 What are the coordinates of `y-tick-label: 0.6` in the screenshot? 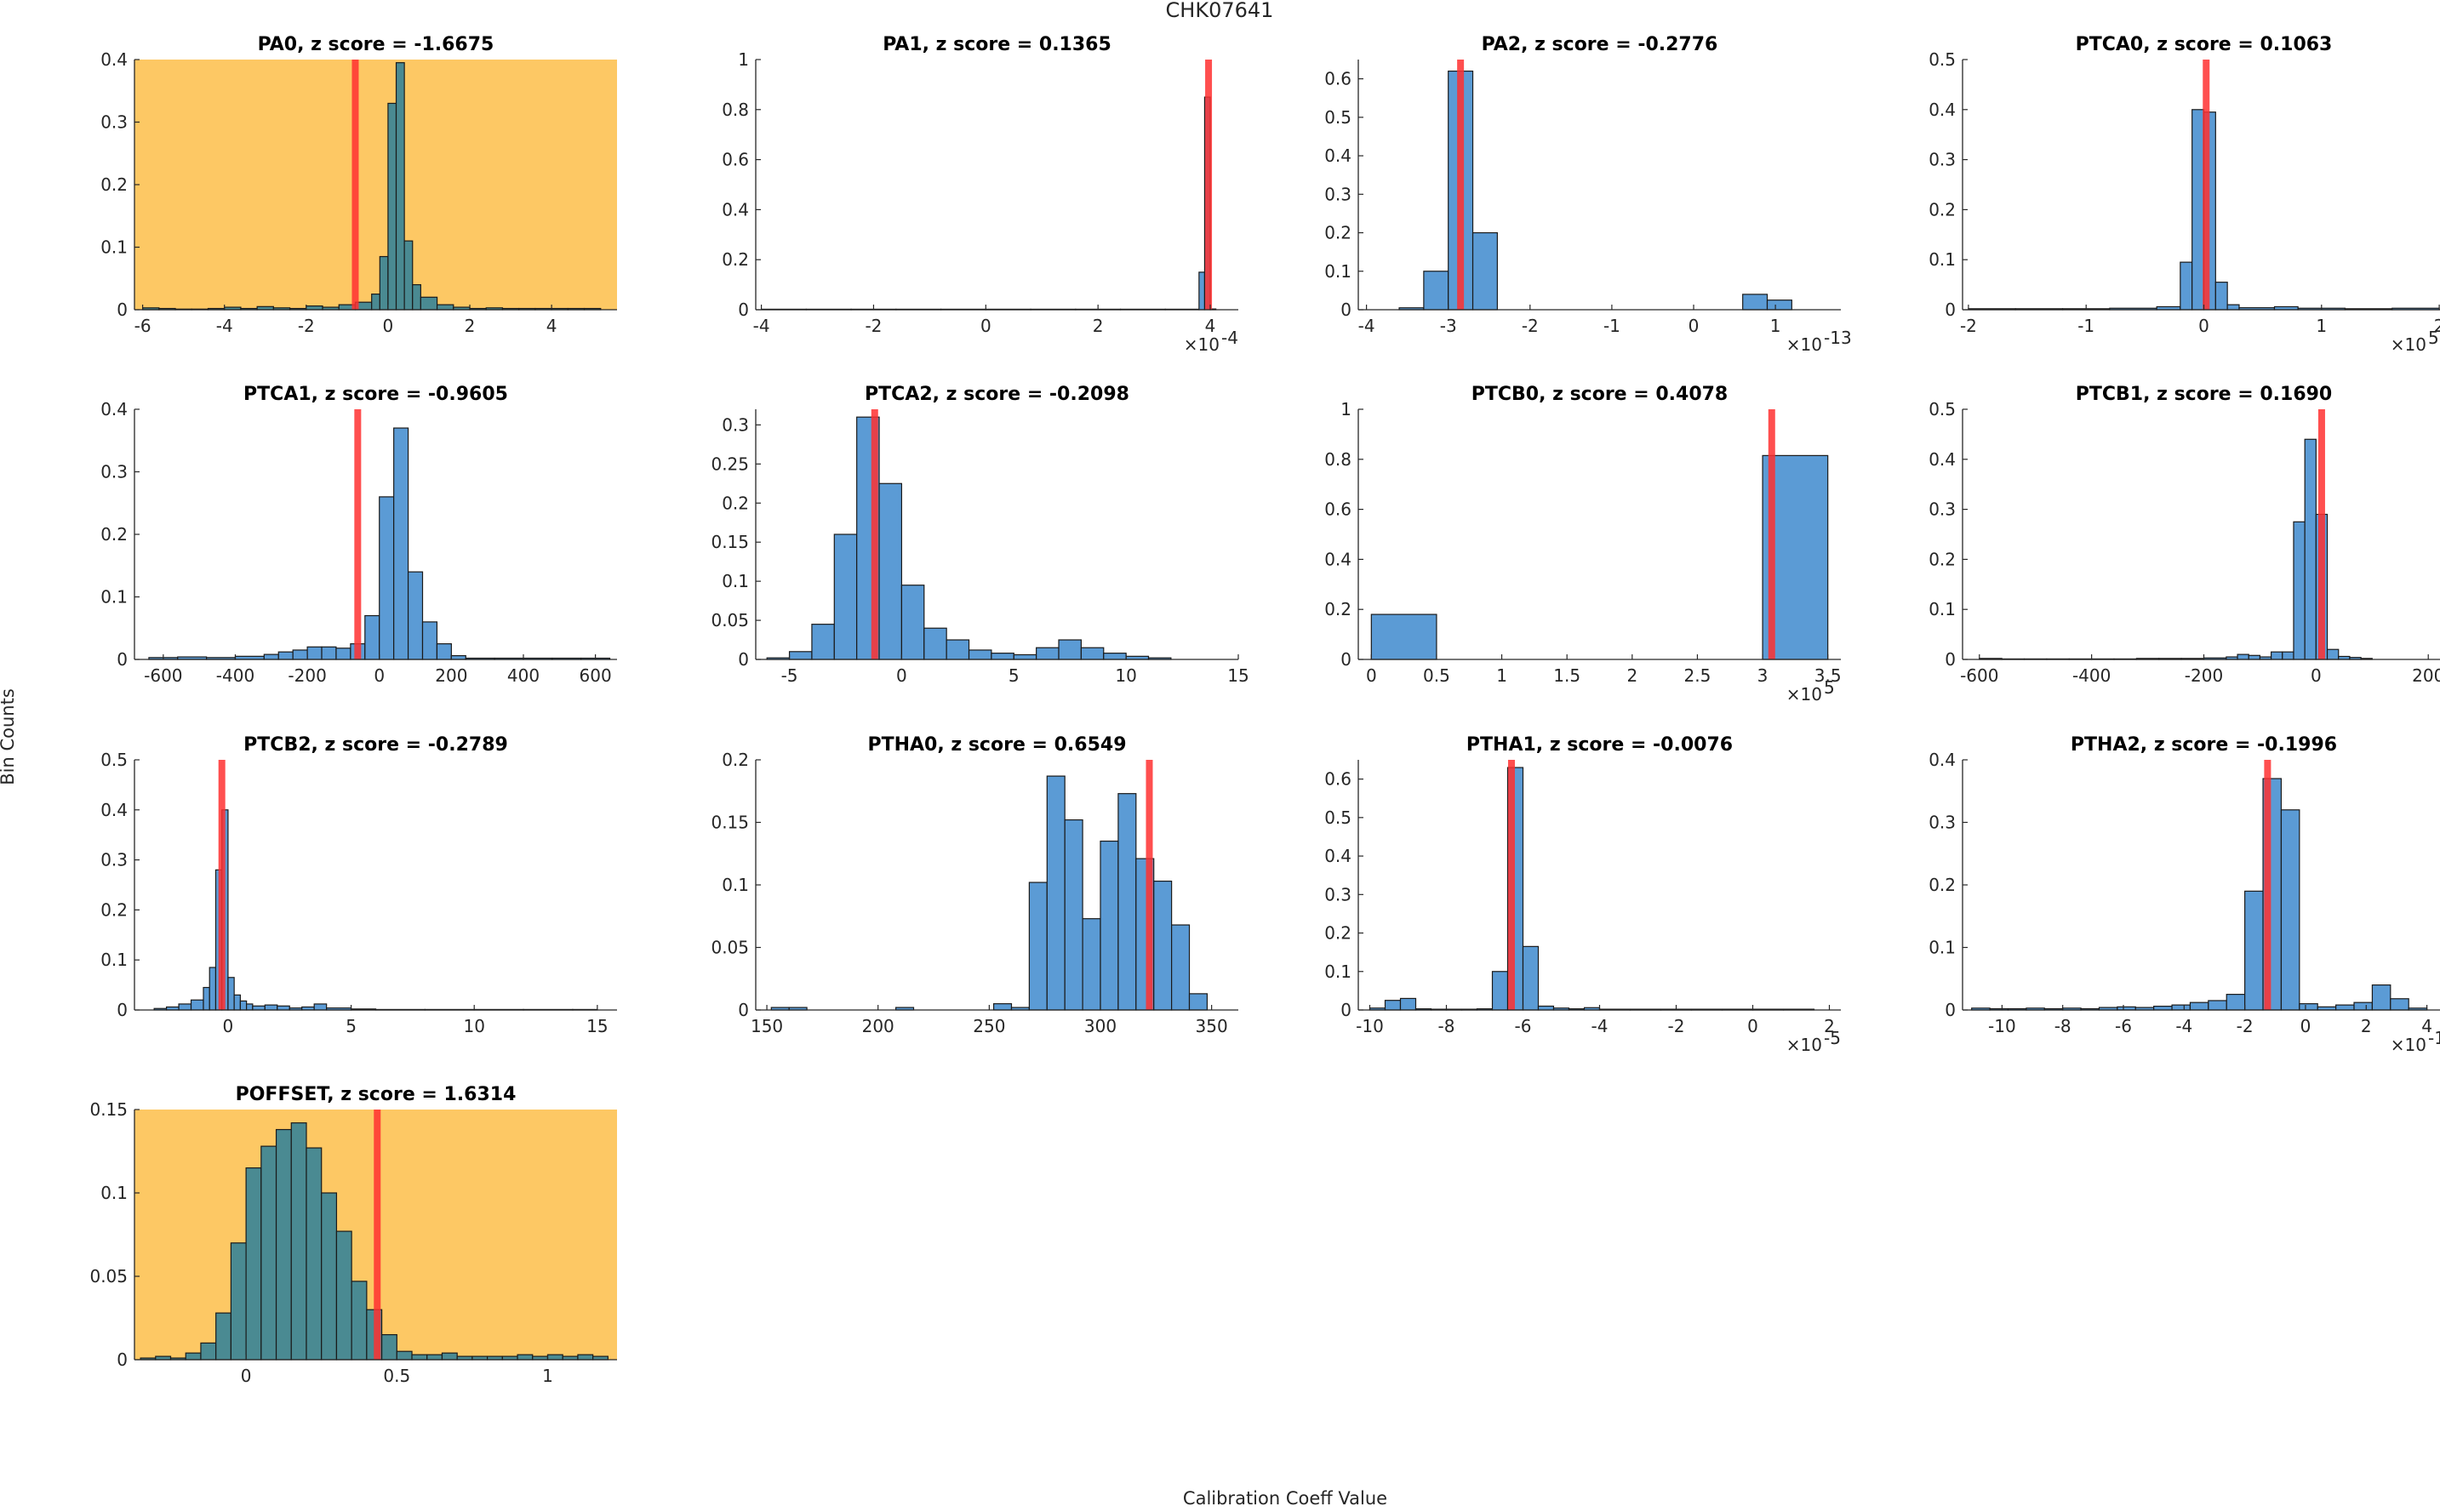 It's located at (1337, 79).